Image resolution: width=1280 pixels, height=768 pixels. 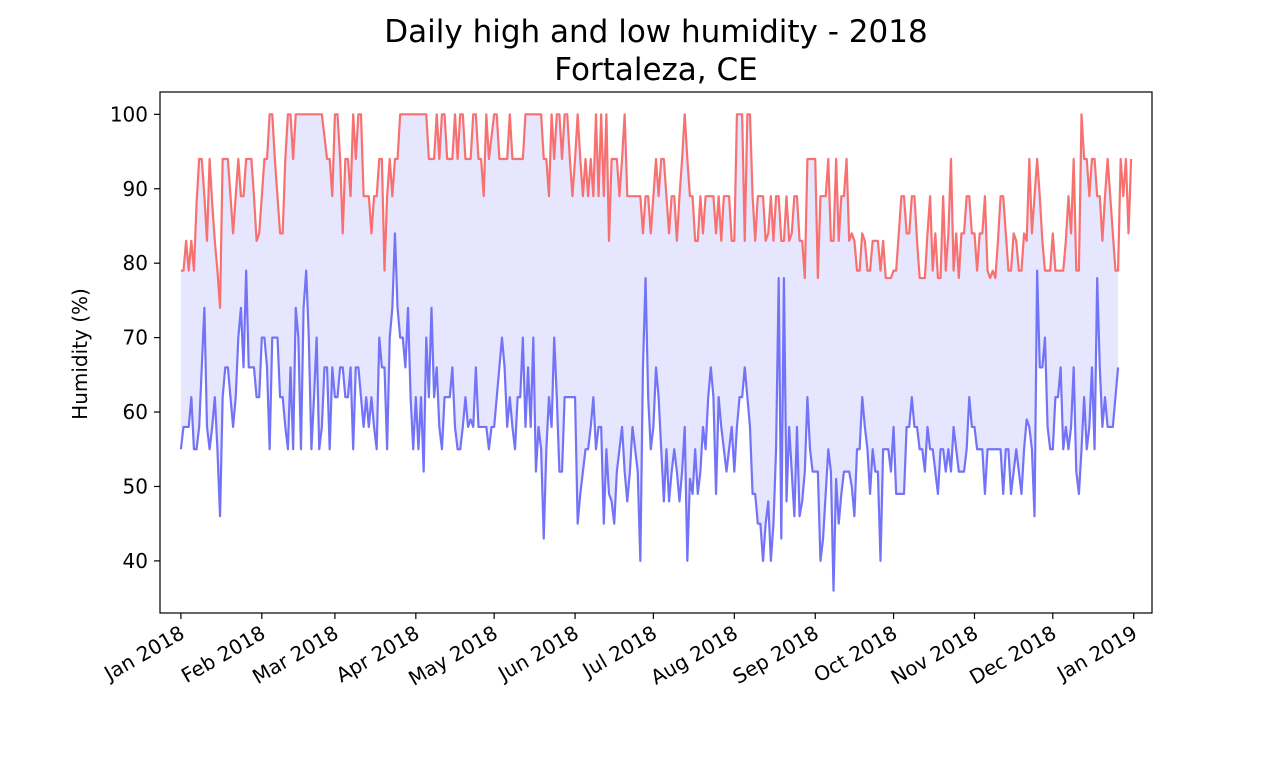 I want to click on chart-title: Daily high and low humidity - 2018, so click(x=655, y=32).